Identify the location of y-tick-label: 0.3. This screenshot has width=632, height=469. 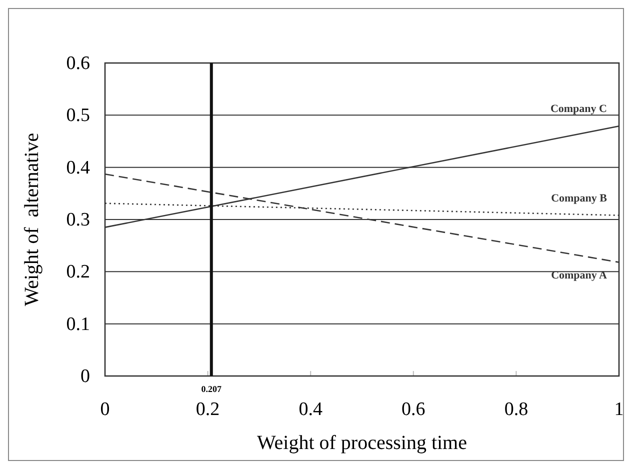
(78, 220).